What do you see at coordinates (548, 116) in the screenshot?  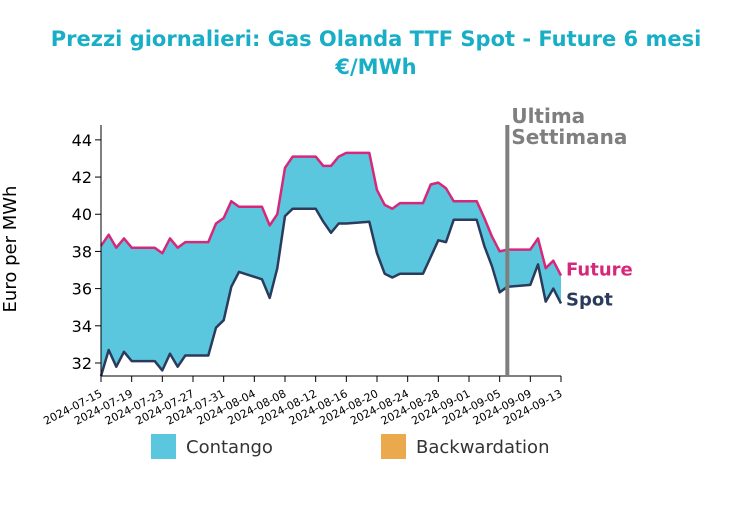 I see `last-week-label-line1: Ultima` at bounding box center [548, 116].